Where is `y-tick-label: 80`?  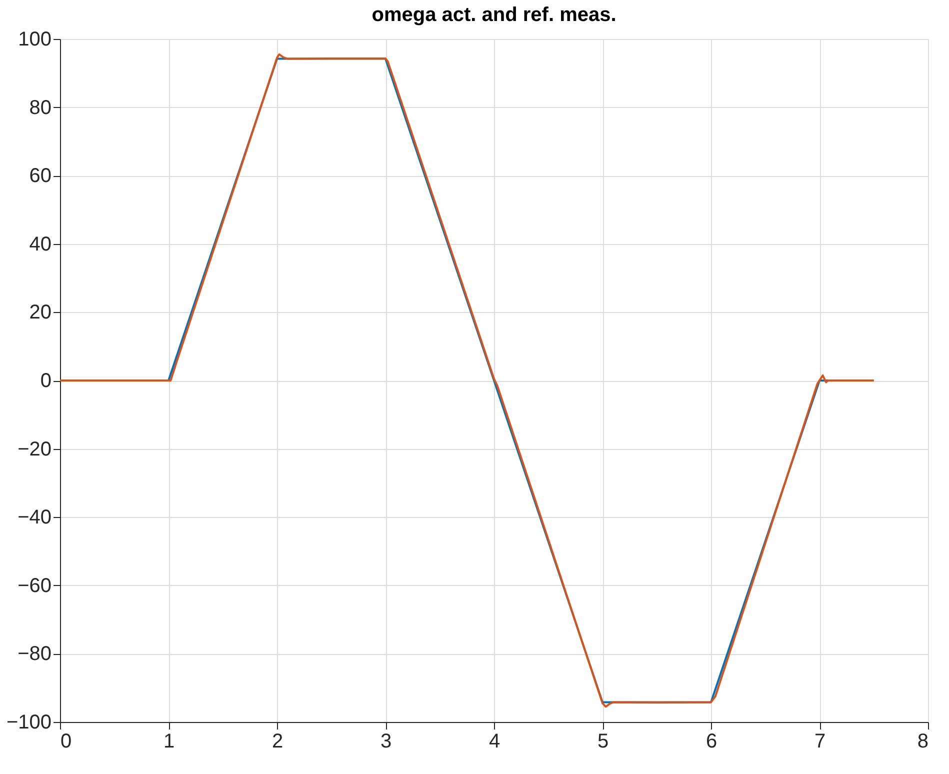
y-tick-label: 80 is located at coordinates (40, 107).